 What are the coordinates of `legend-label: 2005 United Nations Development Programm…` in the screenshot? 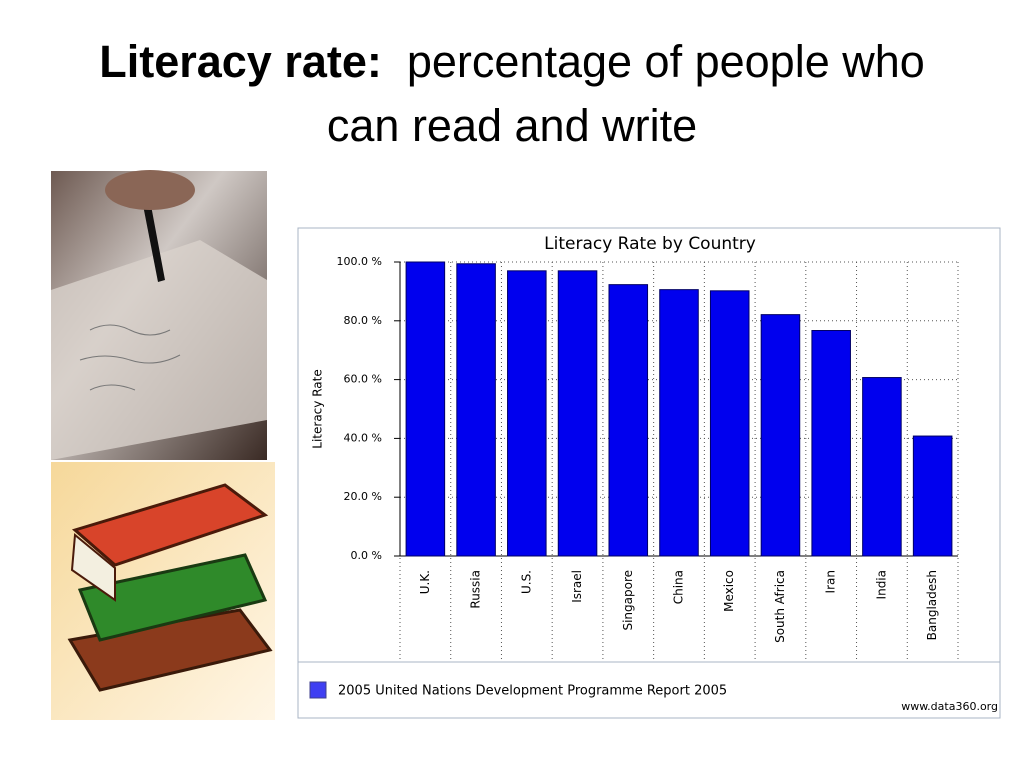 It's located at (532, 691).